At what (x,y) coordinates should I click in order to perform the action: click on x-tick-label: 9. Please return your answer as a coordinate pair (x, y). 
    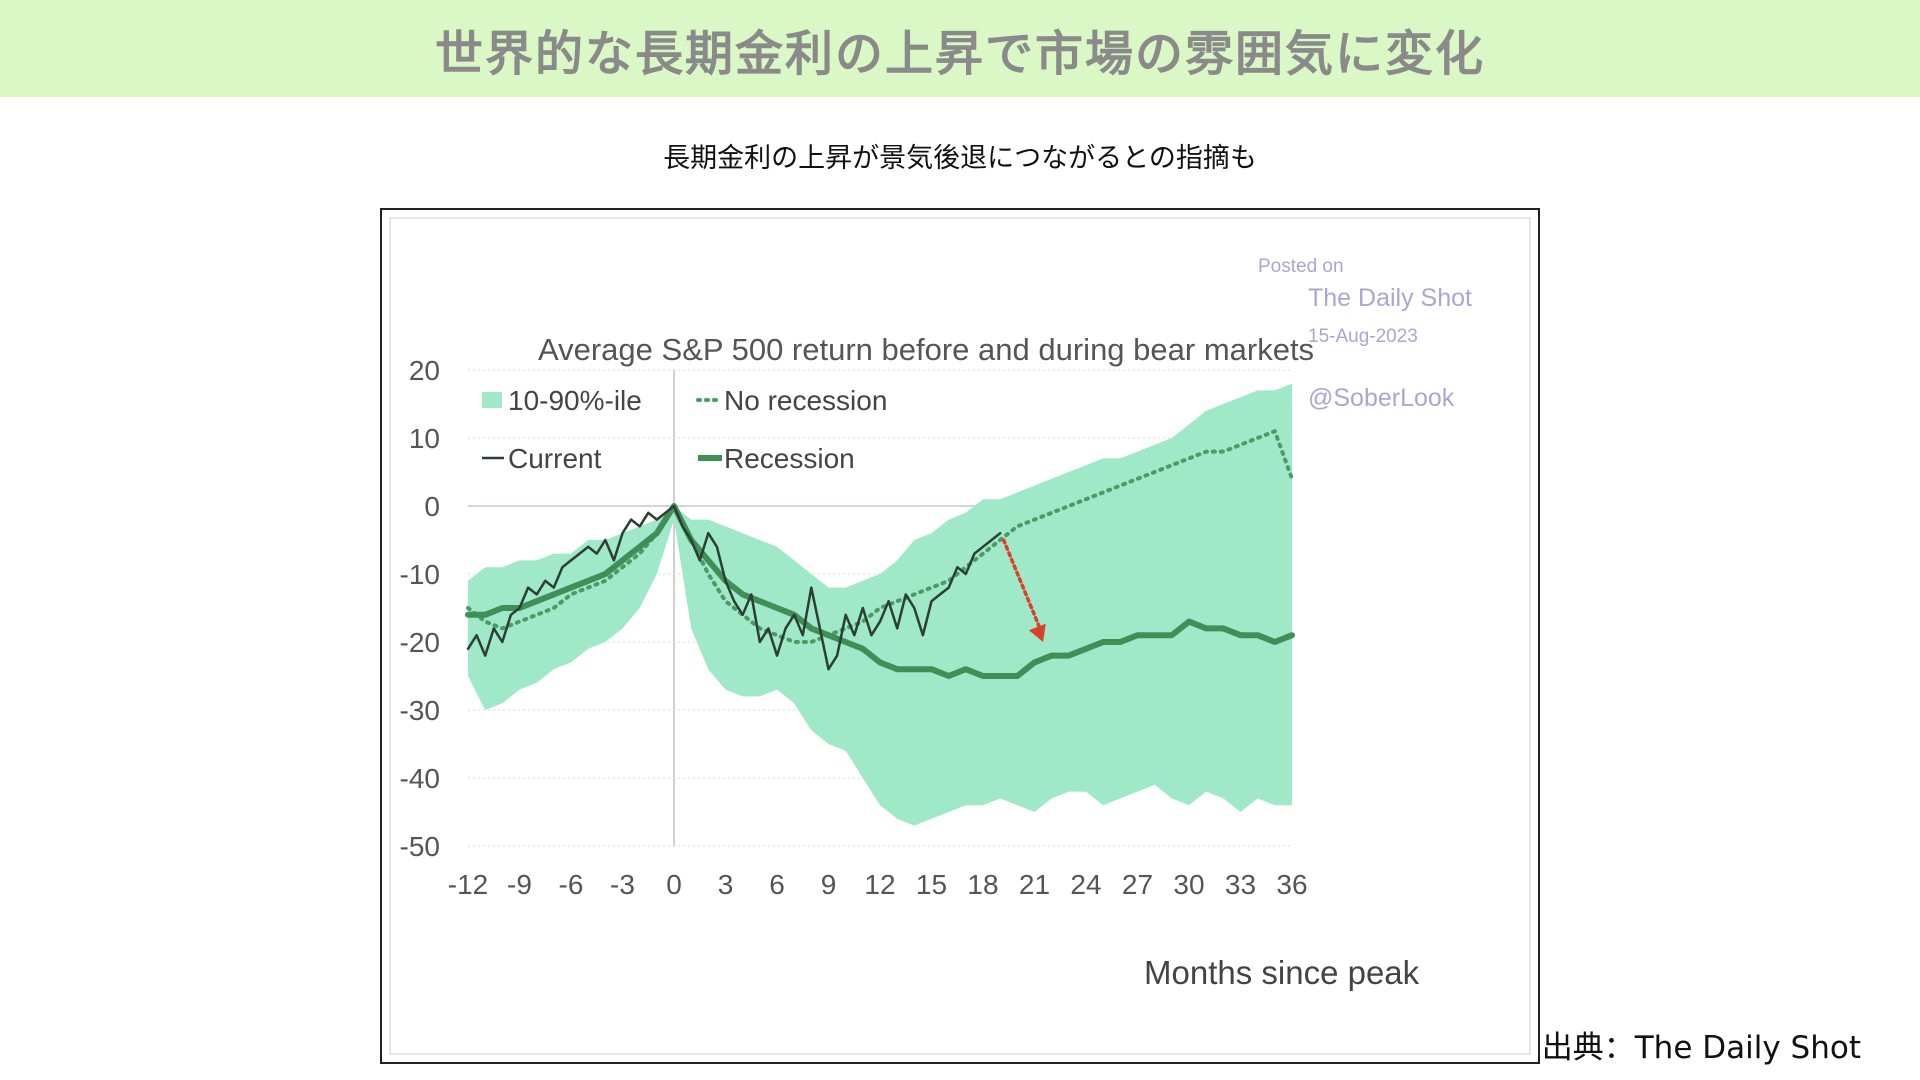
    Looking at the image, I should click on (829, 884).